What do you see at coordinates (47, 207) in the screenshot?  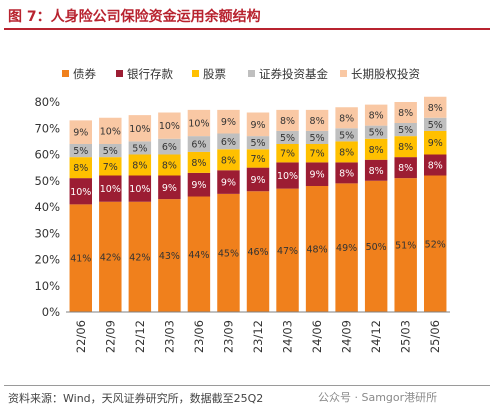 I see `y-tick-label: 40%` at bounding box center [47, 207].